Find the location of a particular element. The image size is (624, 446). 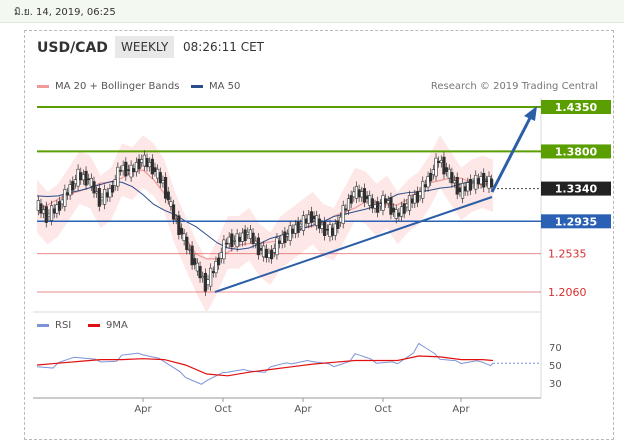

level-box is located at coordinates (576, 188).